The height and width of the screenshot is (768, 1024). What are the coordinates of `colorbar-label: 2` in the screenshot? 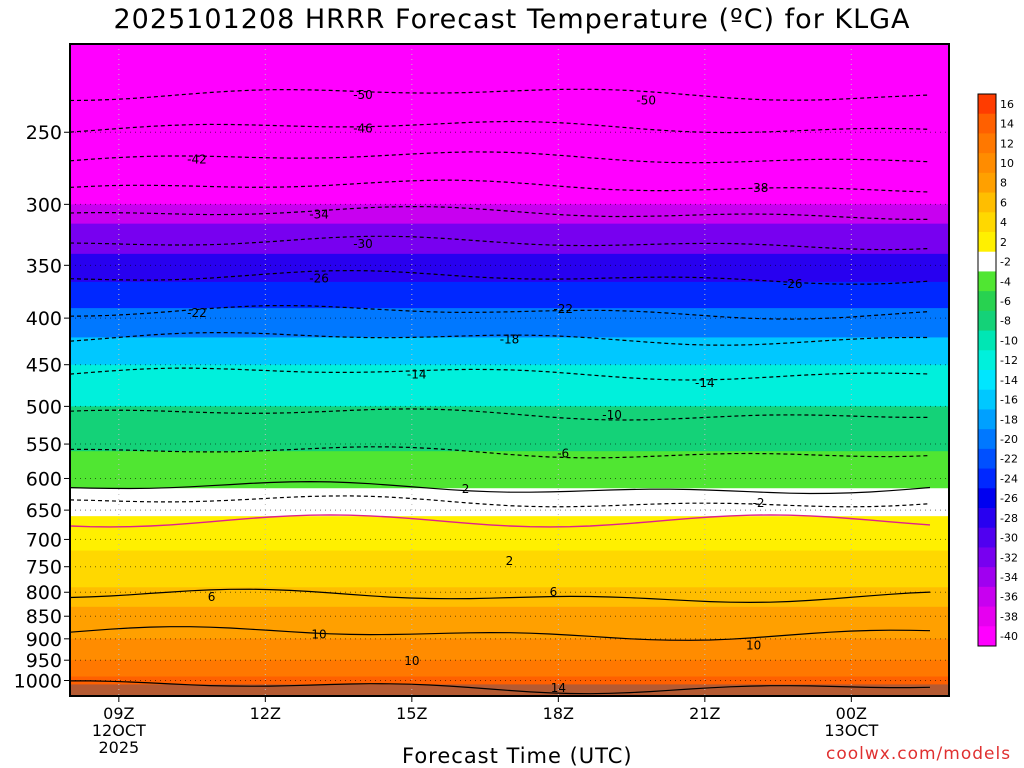 It's located at (1003, 242).